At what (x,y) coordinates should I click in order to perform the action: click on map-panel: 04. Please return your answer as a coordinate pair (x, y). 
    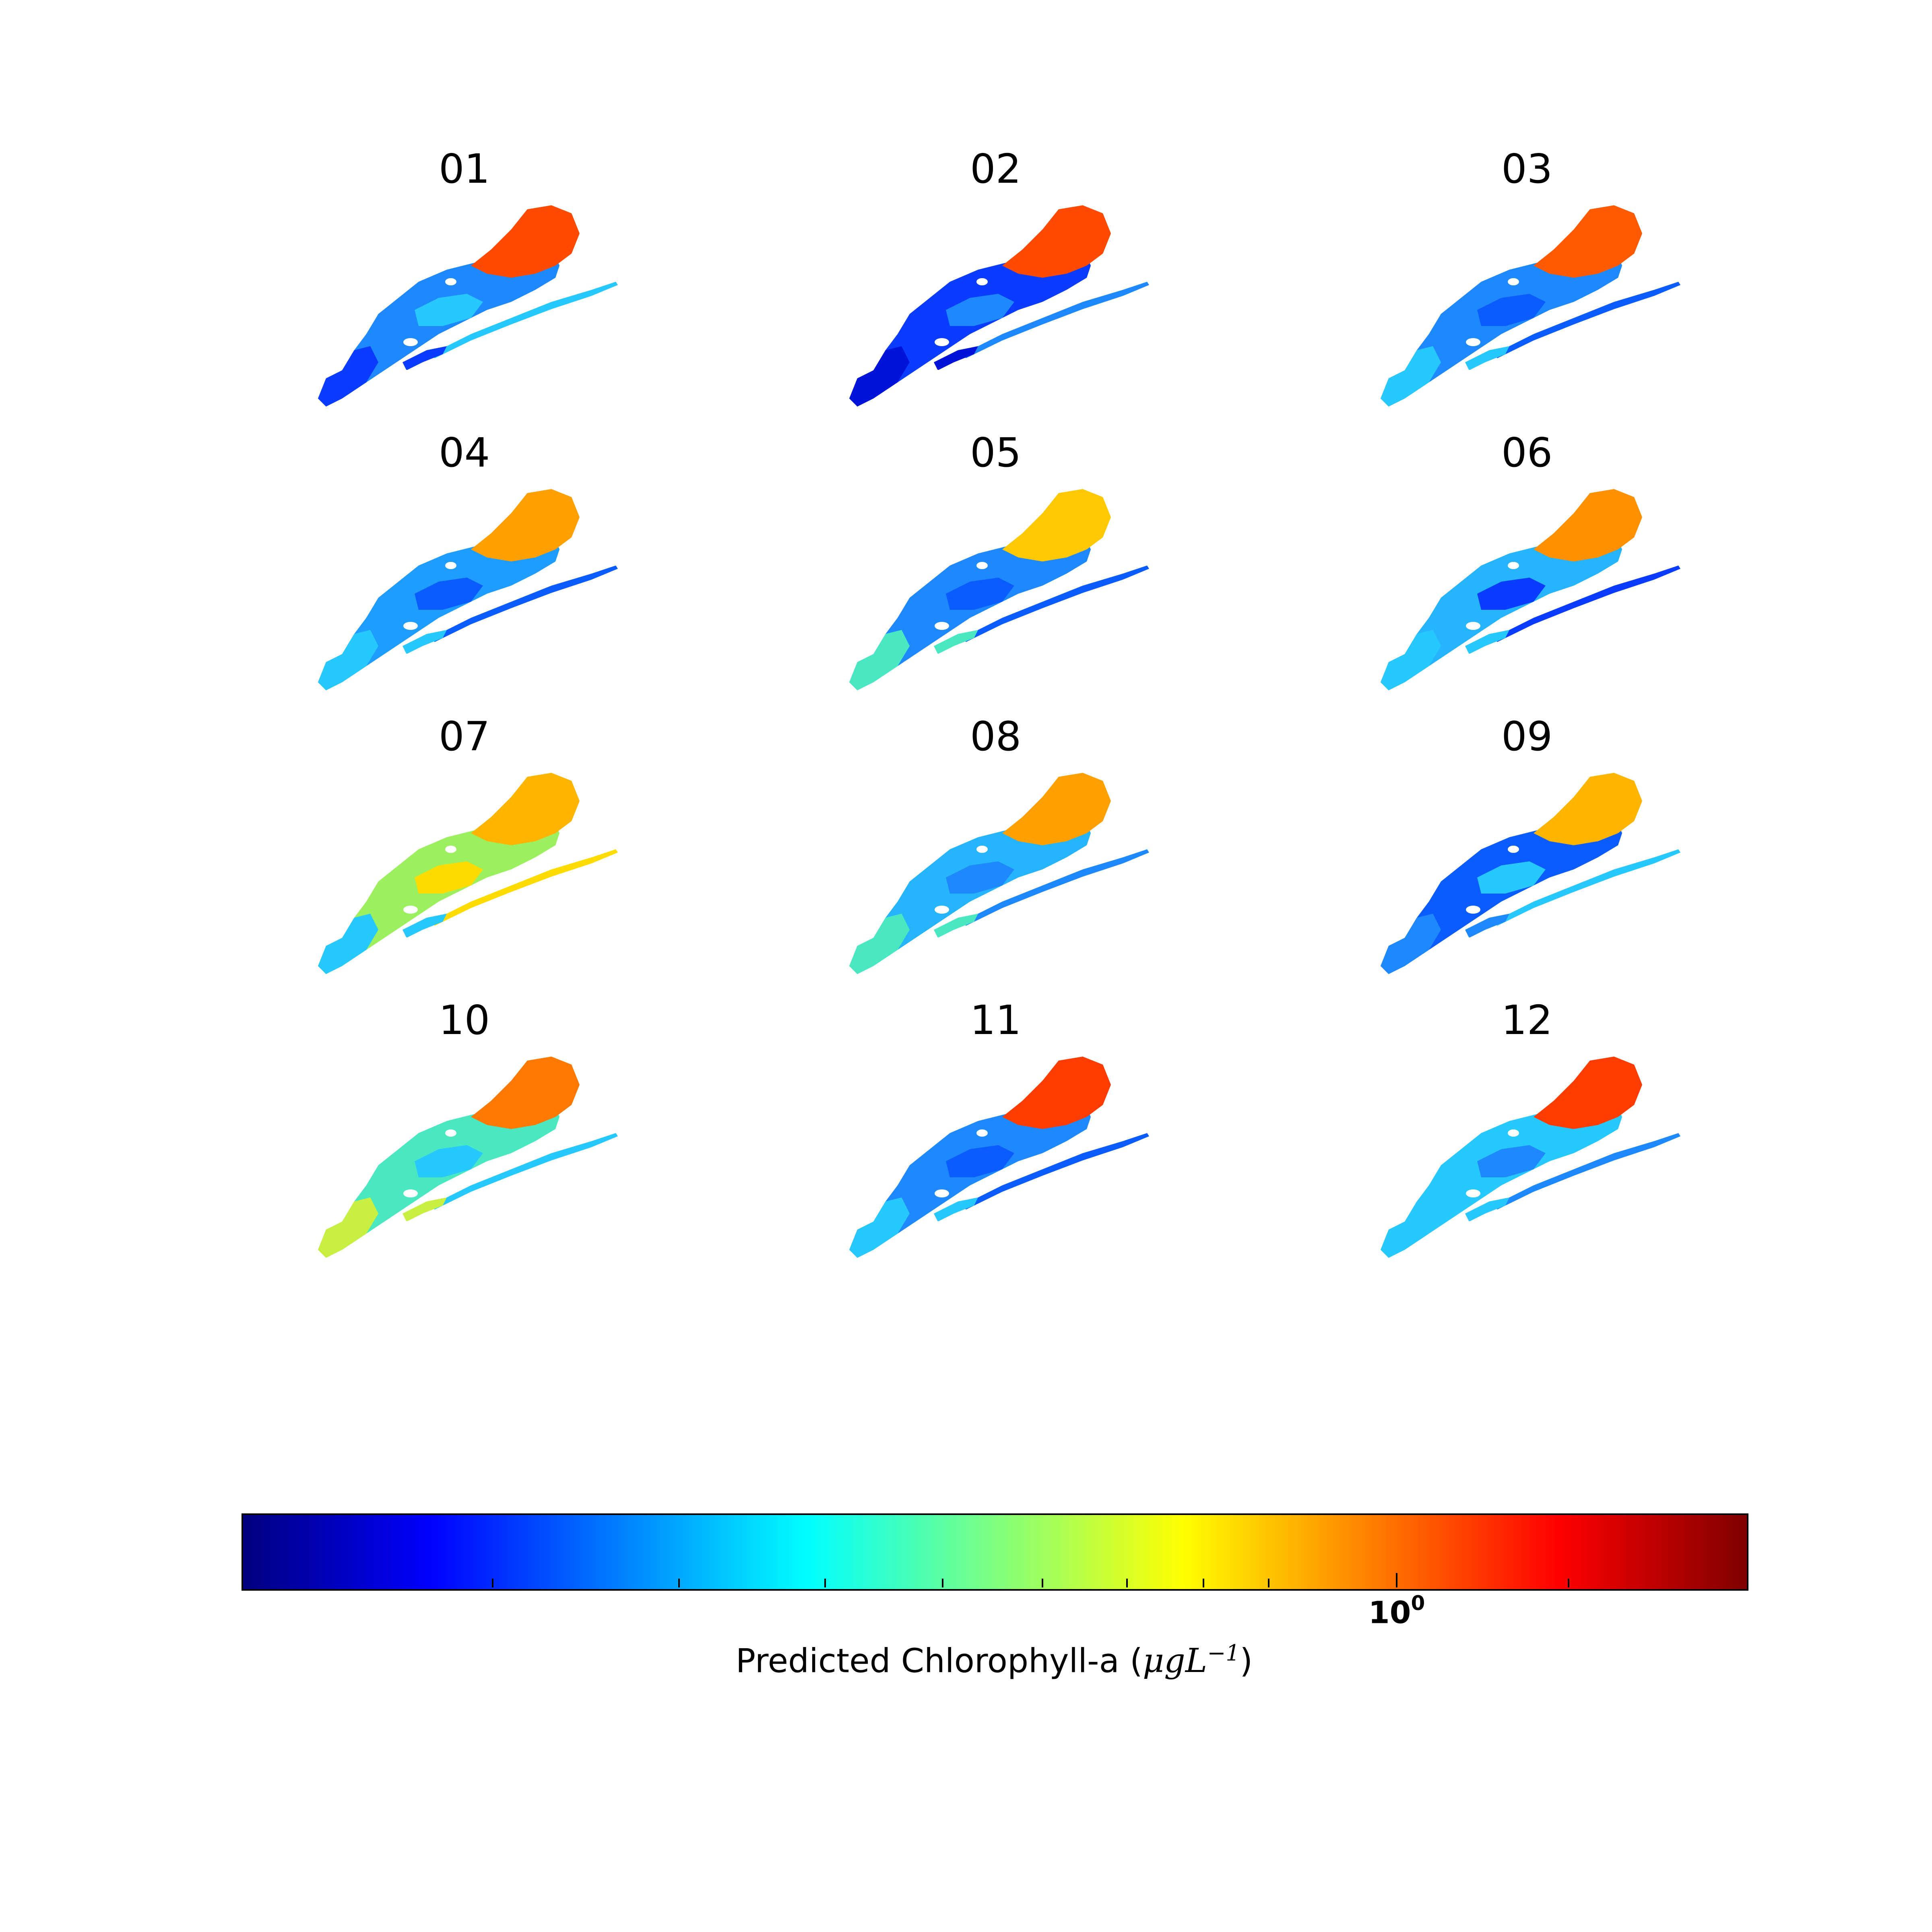
    Looking at the image, I should click on (471, 565).